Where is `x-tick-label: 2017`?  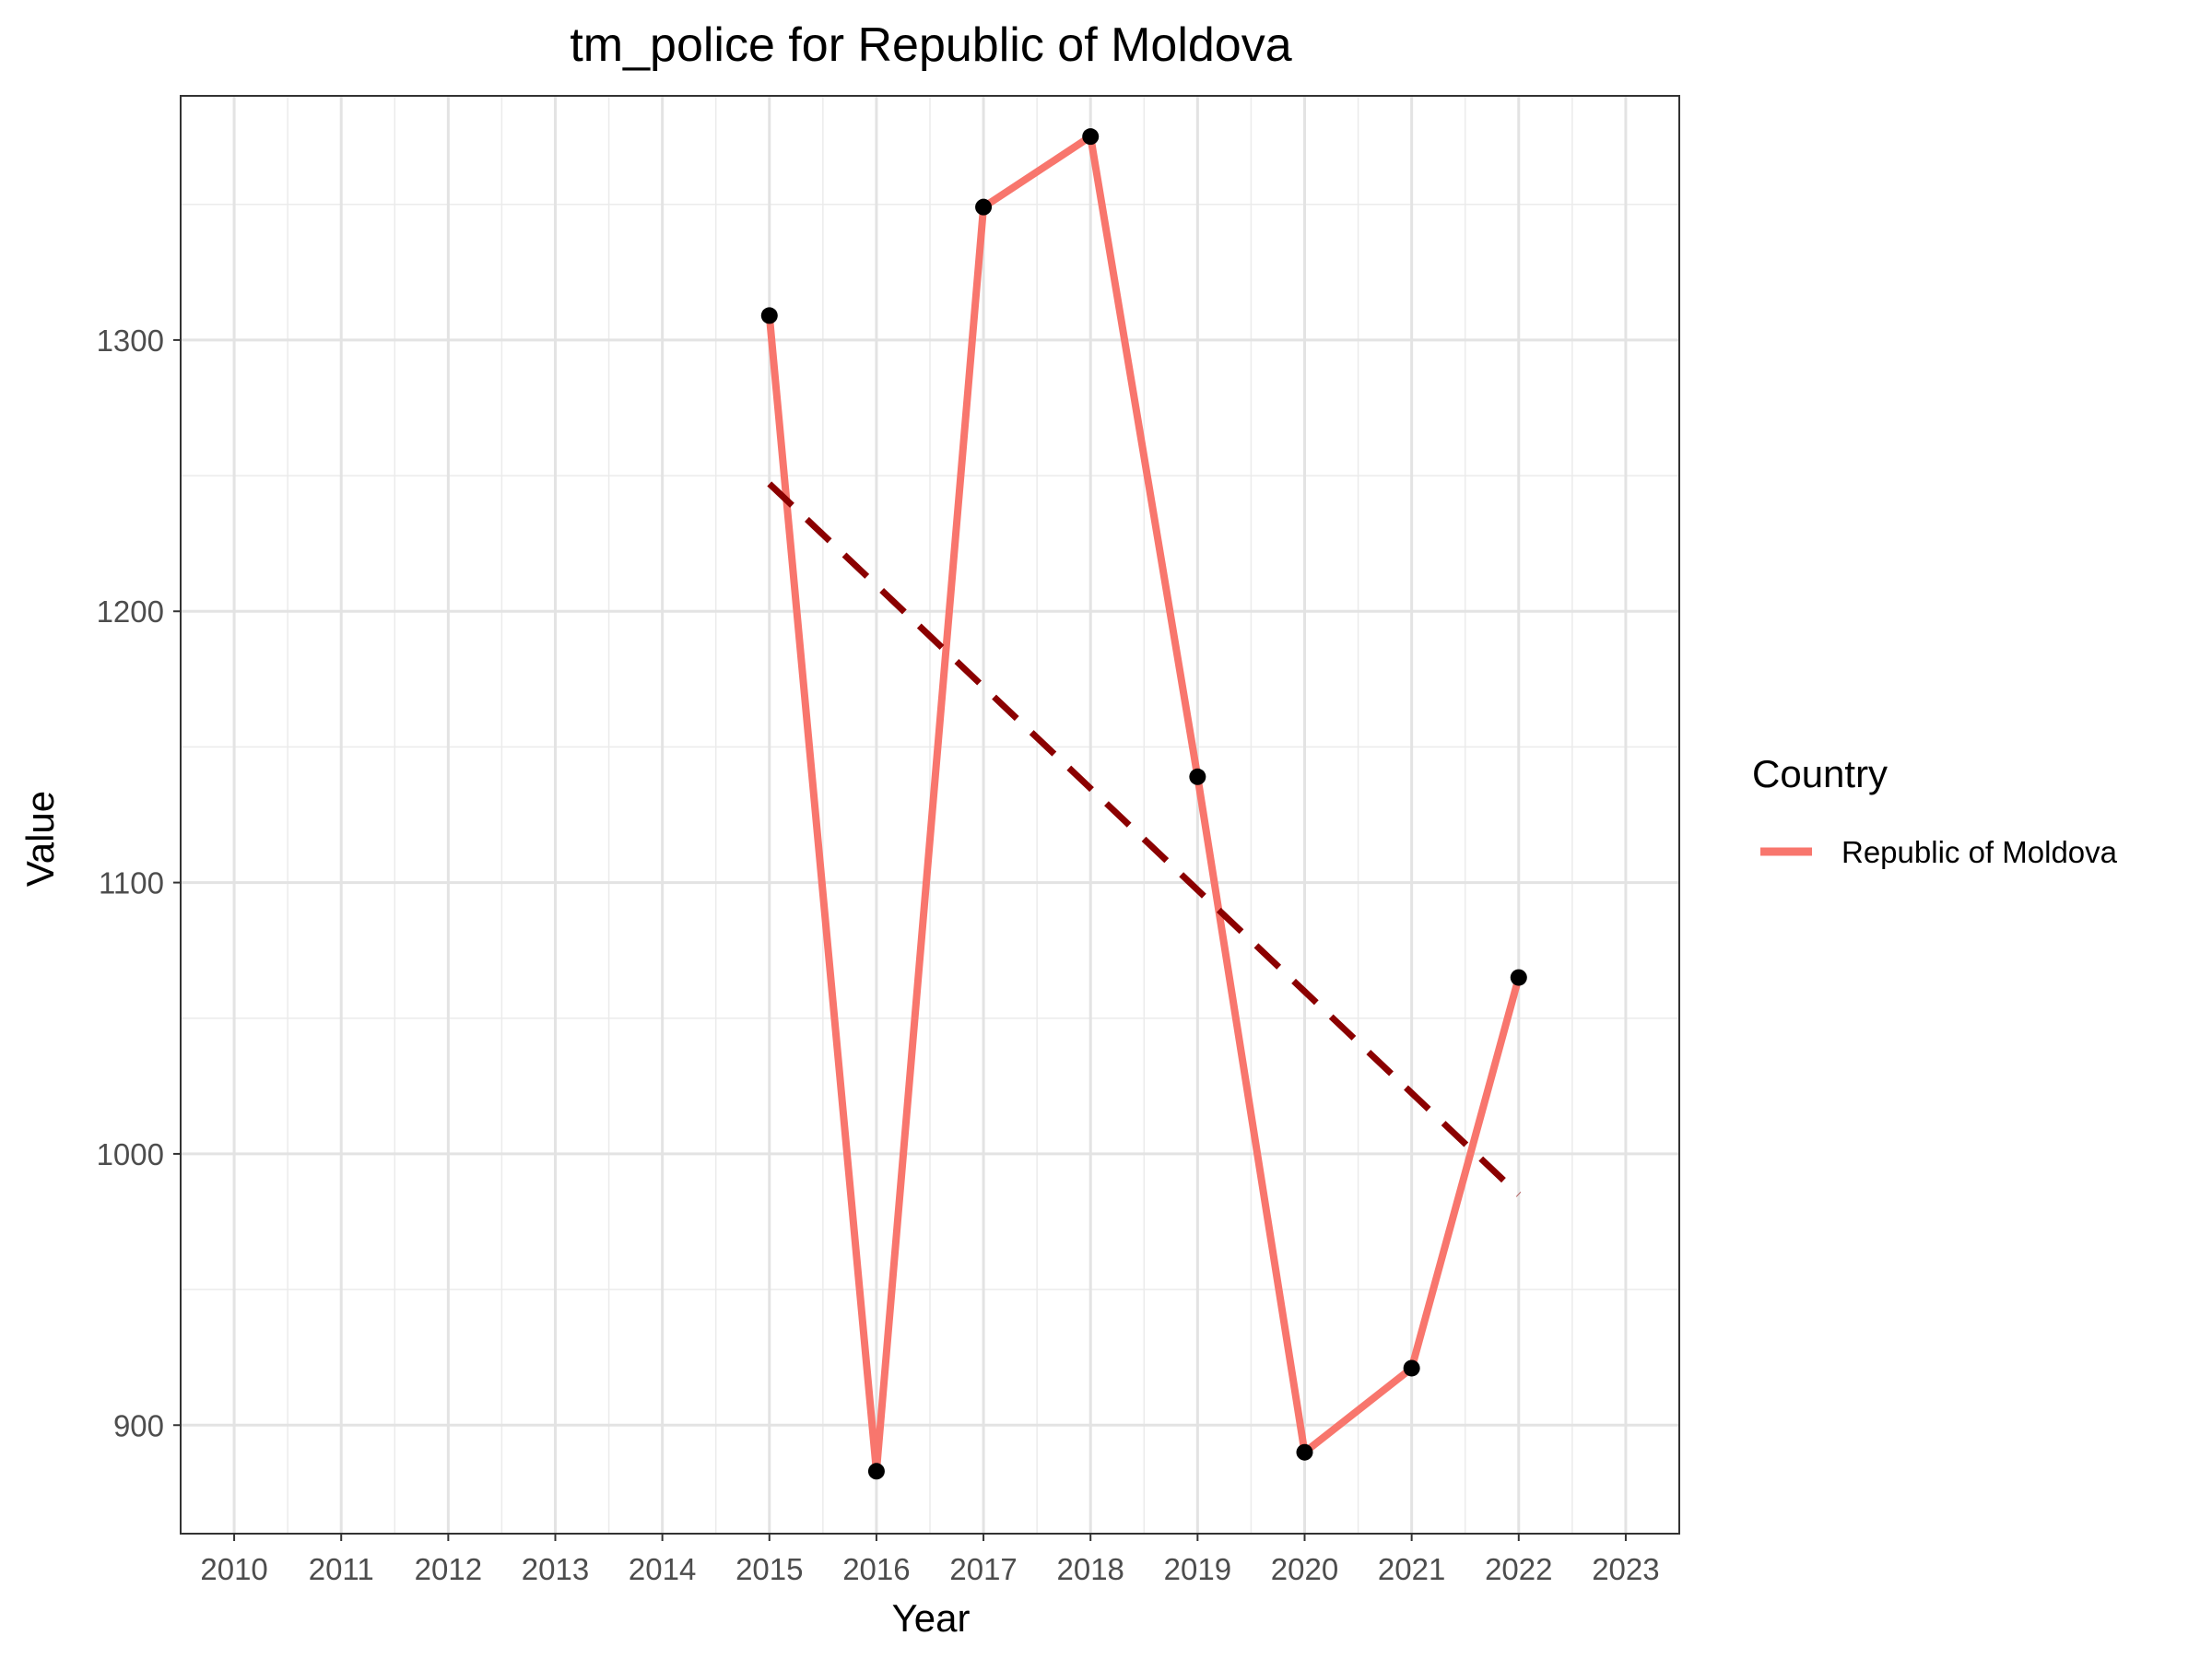
x-tick-label: 2017 is located at coordinates (983, 1569).